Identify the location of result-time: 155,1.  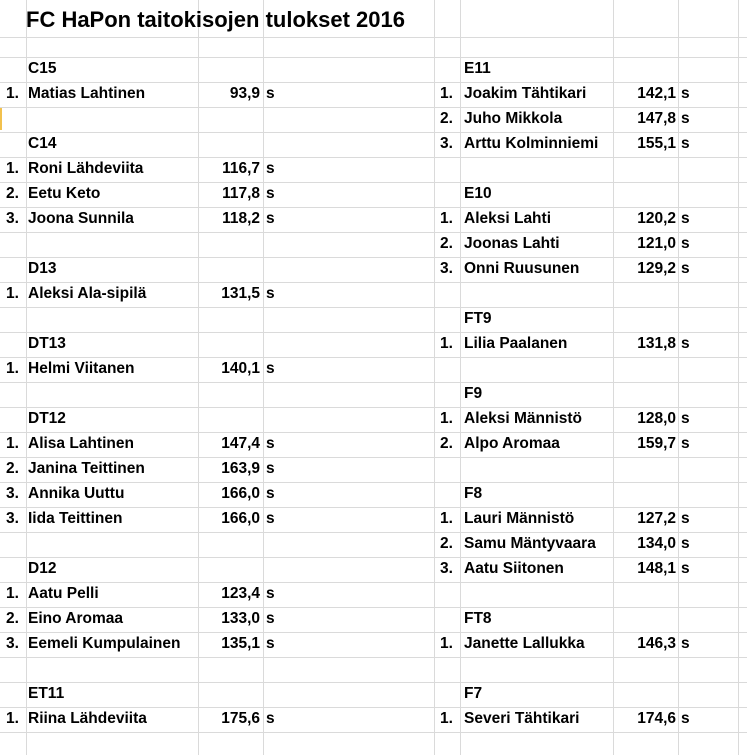
(656, 143).